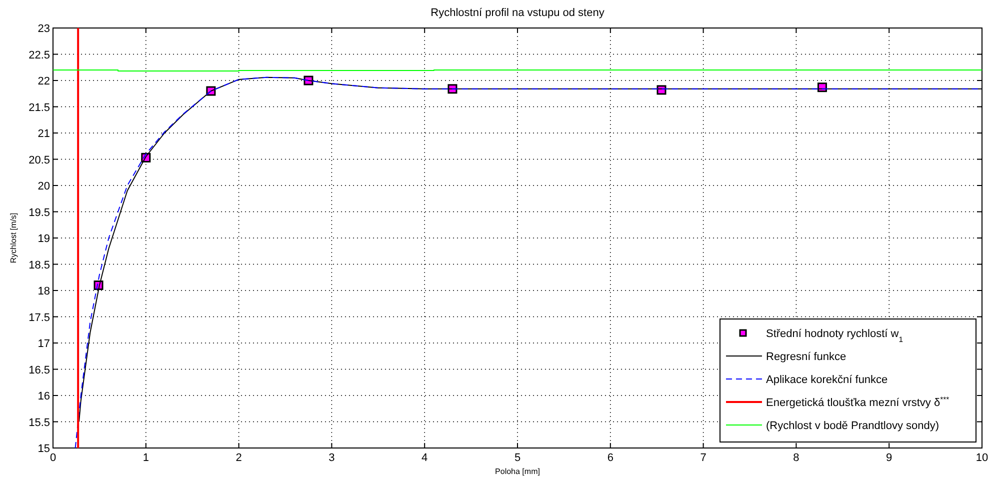  I want to click on y-tick-label: 17, so click(44, 344).